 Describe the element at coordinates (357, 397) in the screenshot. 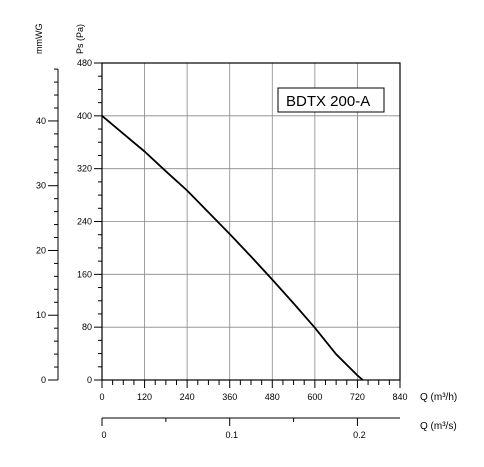

I see `x-tick-label: 720` at that location.